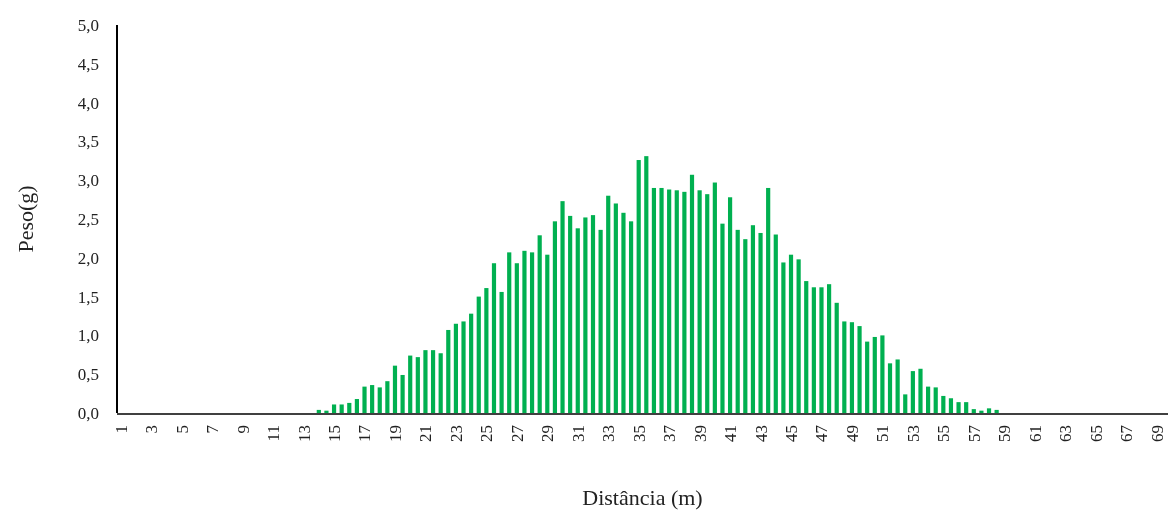 The height and width of the screenshot is (516, 1171). What do you see at coordinates (1096, 433) in the screenshot?
I see `x-tick-label: 65` at bounding box center [1096, 433].